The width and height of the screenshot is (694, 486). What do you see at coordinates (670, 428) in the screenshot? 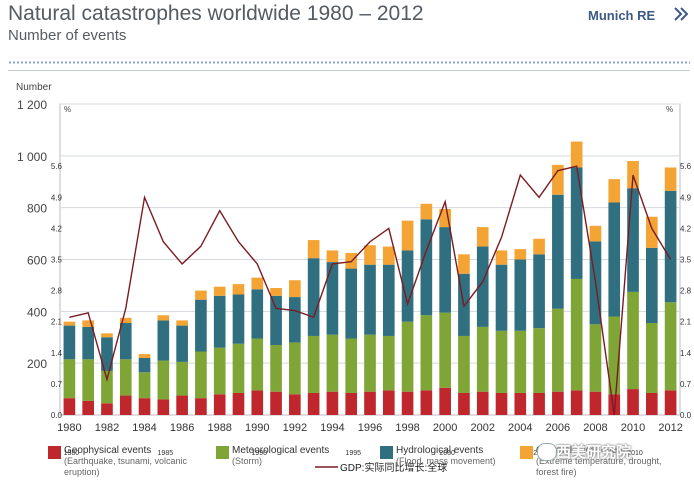
I see `x-tick-label: 2012` at bounding box center [670, 428].